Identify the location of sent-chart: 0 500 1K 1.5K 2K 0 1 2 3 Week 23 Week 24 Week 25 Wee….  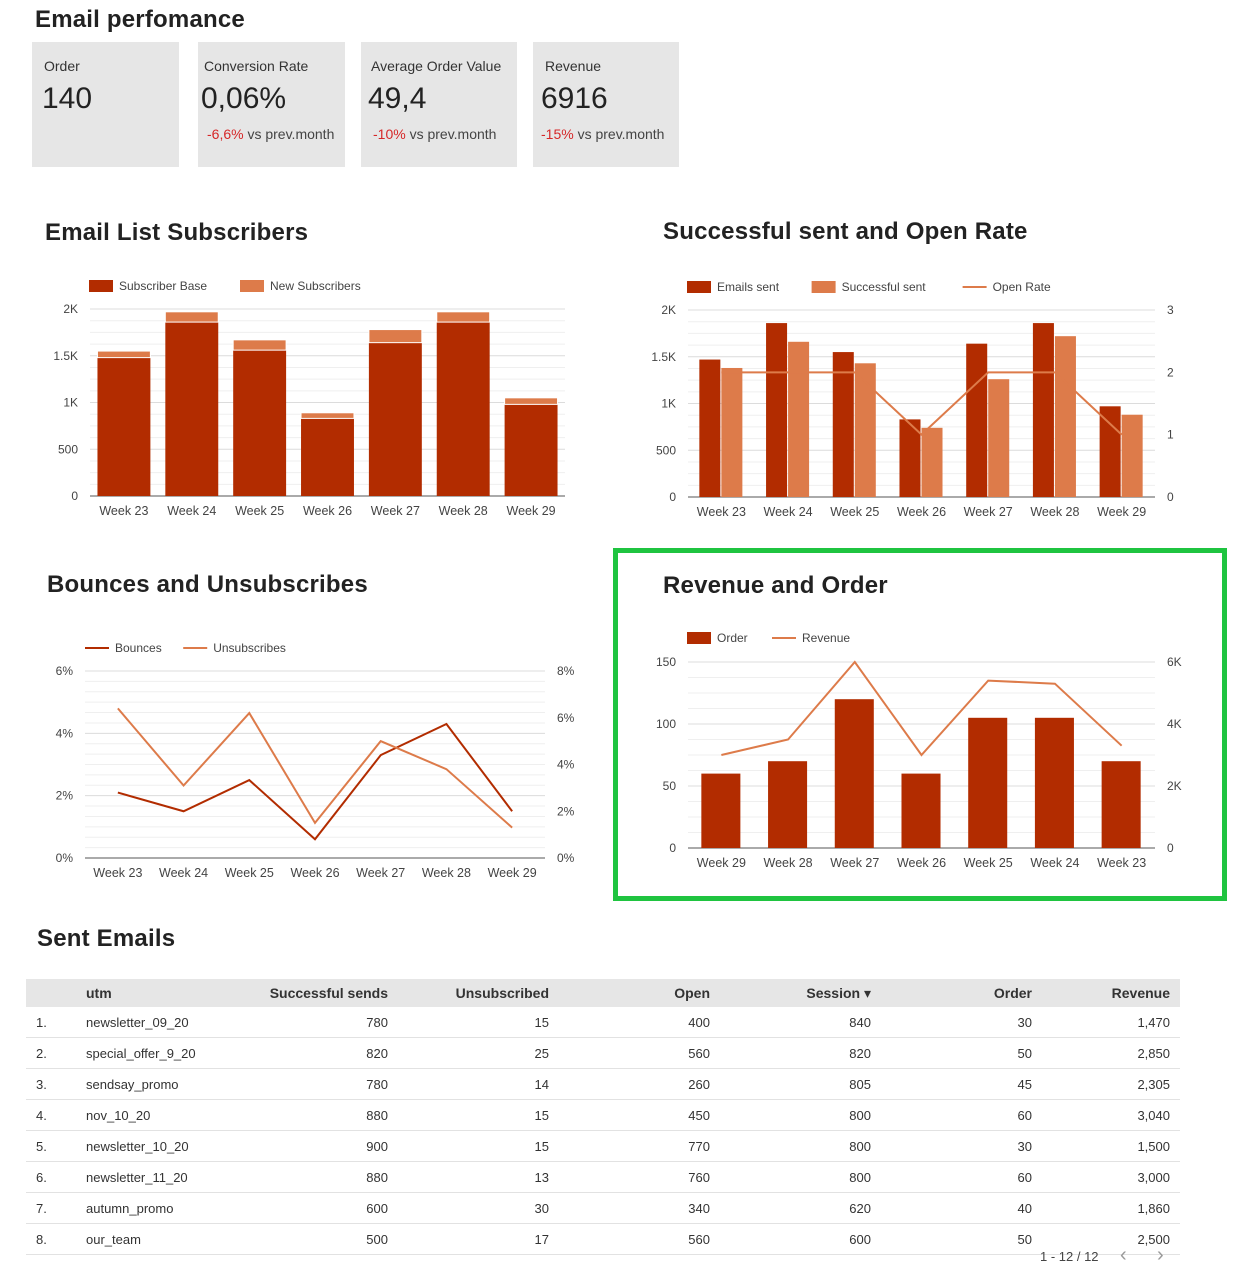
(920, 395).